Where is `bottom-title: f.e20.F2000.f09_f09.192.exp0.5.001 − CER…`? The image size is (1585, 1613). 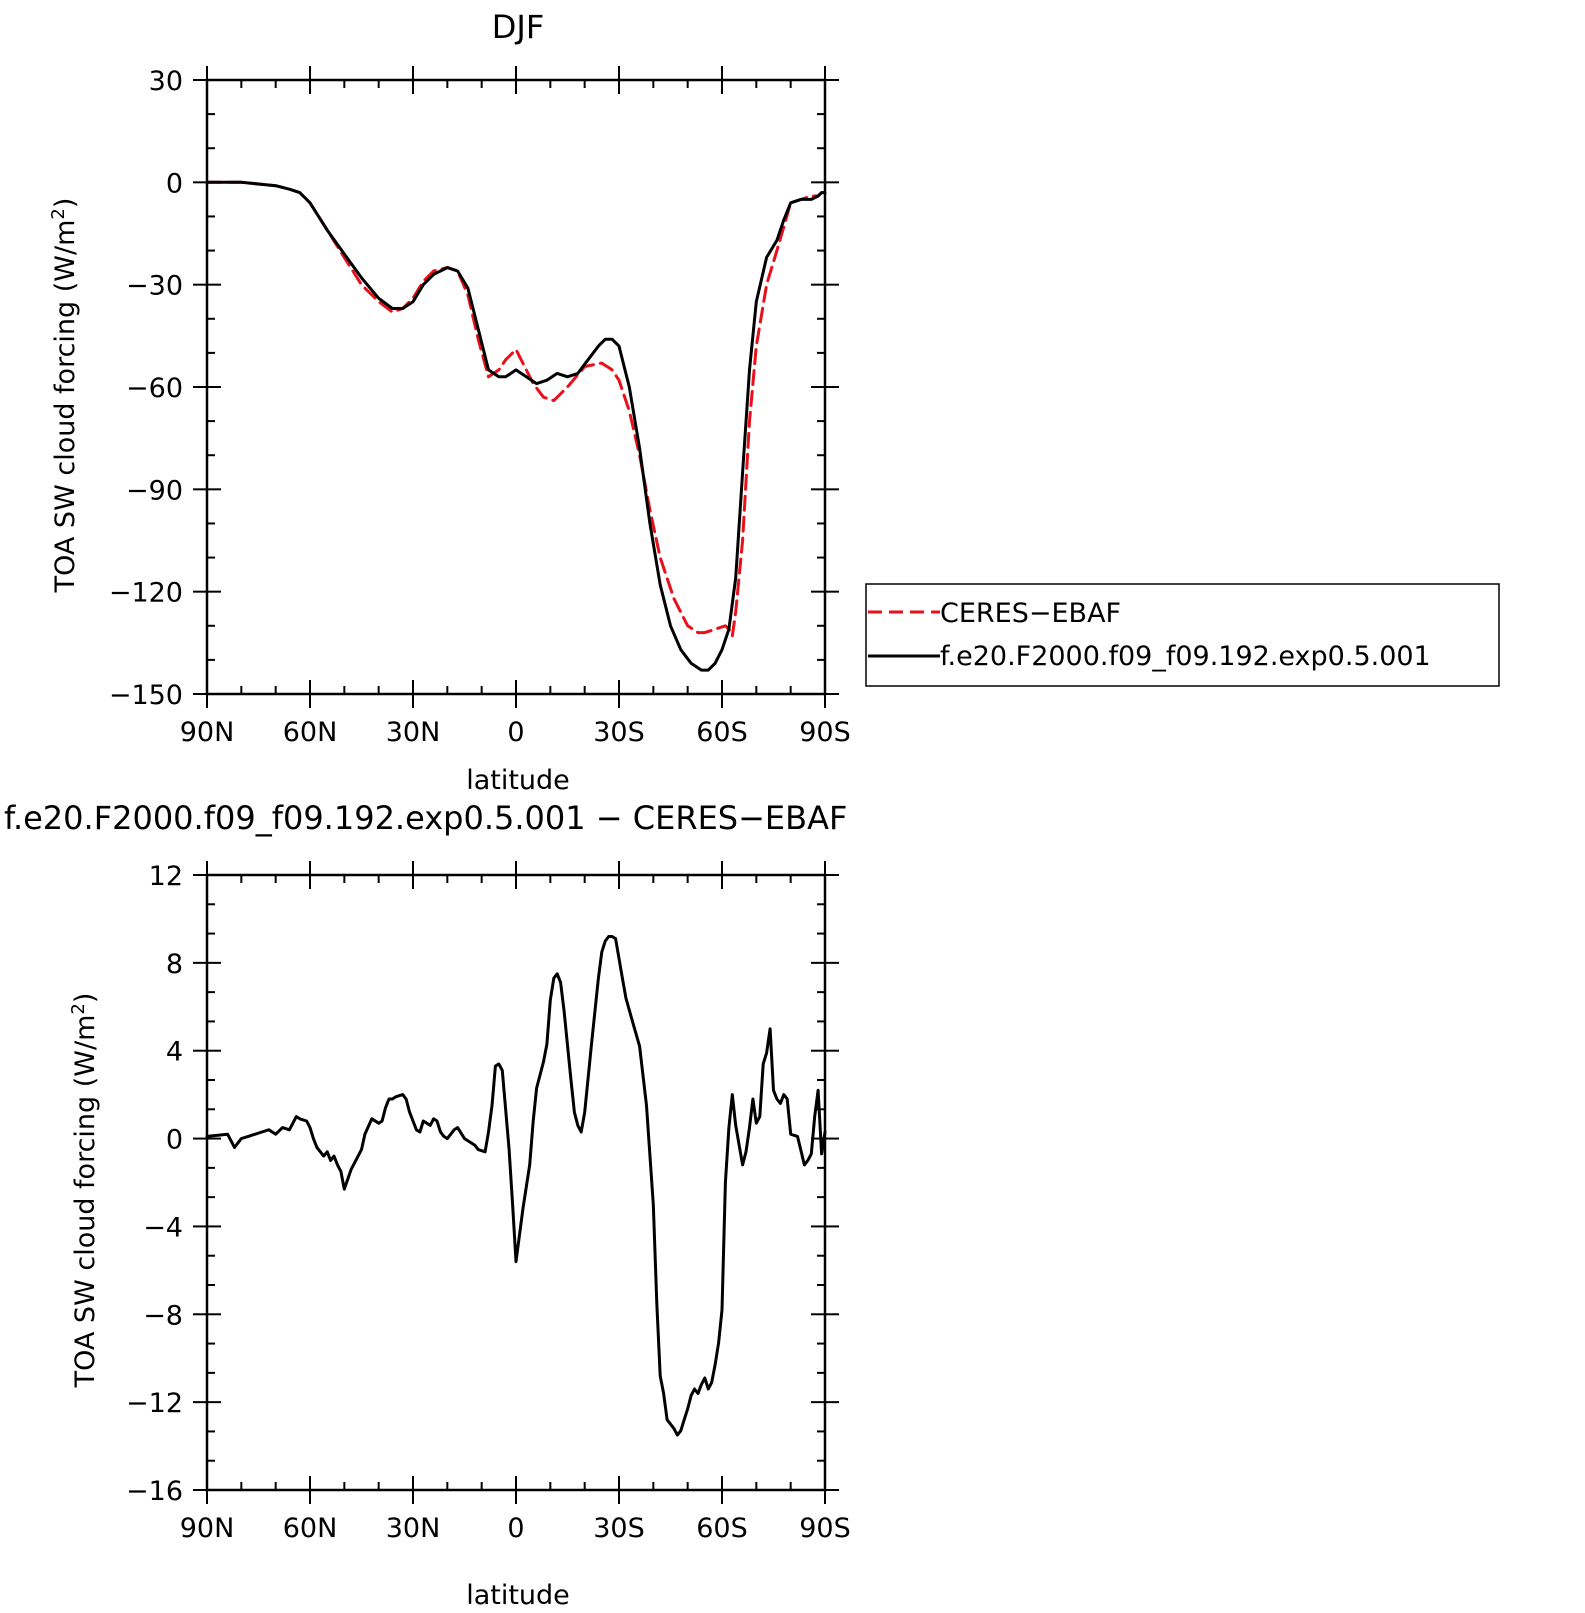 bottom-title: f.e20.F2000.f09_f09.192.exp0.5.001 − CER… is located at coordinates (425, 818).